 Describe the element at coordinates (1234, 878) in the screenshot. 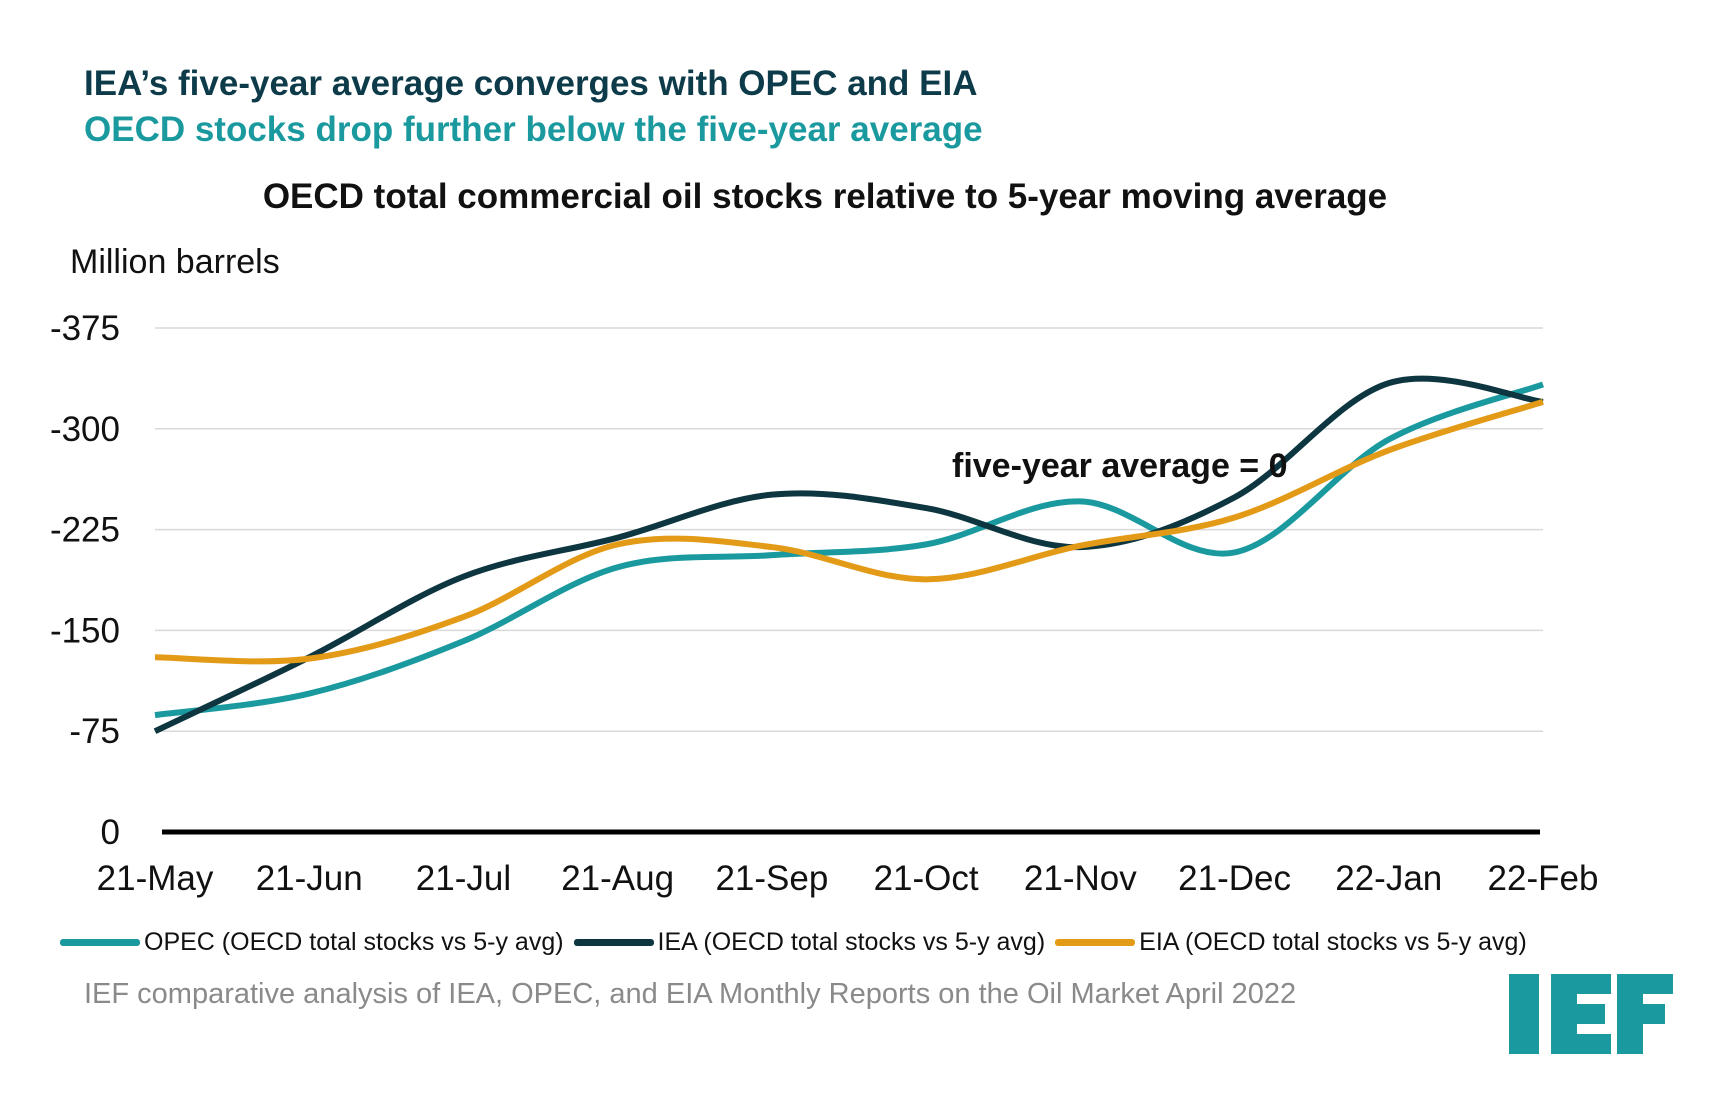

I see `x-tick-label: 21-Dec` at that location.